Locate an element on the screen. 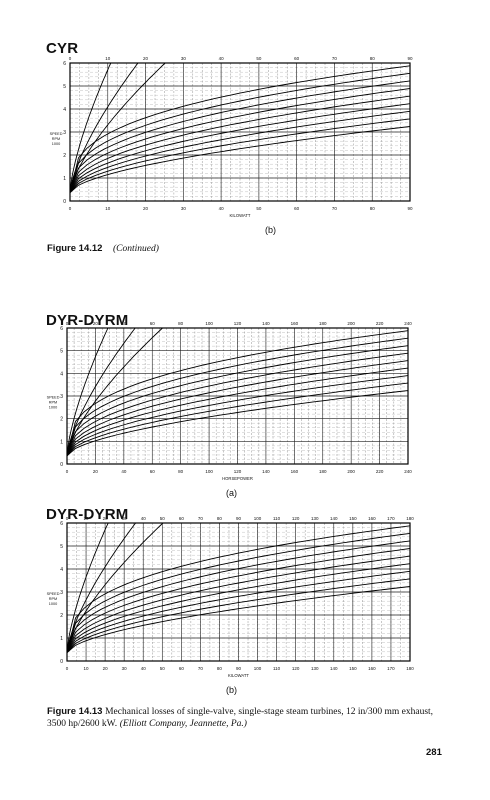 The height and width of the screenshot is (800, 490). left-tick-label: 5 is located at coordinates (64, 87).